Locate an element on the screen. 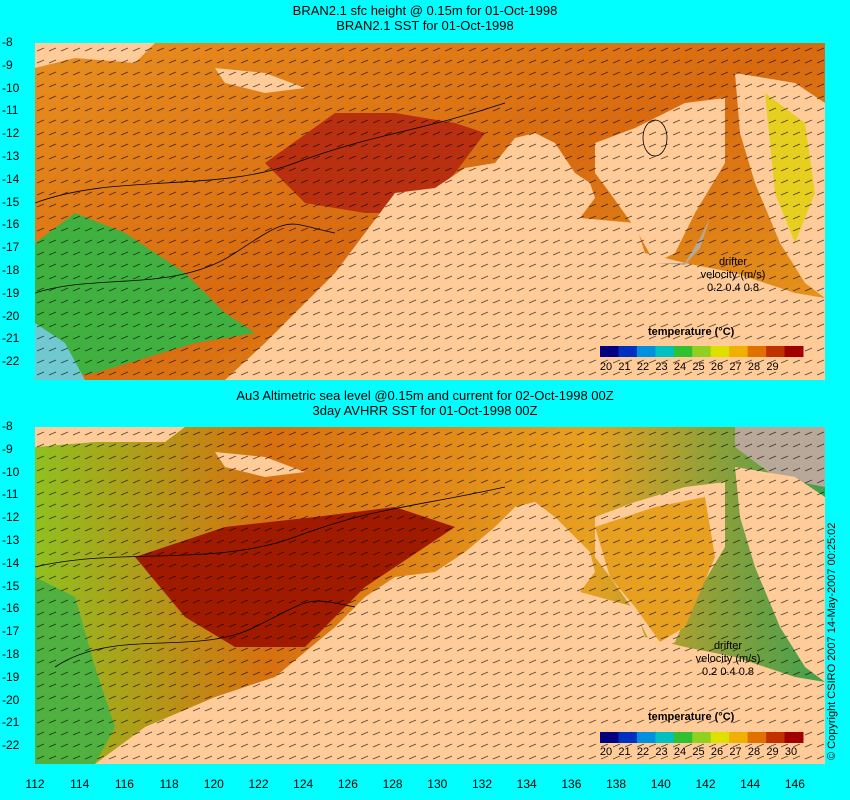  lon-tick: 130 is located at coordinates (437, 784).